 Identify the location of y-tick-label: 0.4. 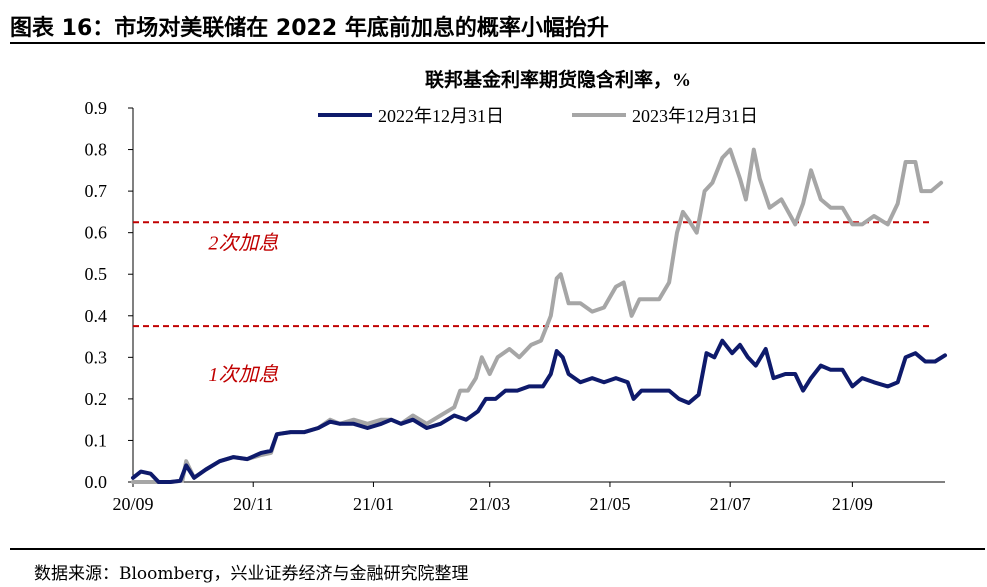
(96, 316).